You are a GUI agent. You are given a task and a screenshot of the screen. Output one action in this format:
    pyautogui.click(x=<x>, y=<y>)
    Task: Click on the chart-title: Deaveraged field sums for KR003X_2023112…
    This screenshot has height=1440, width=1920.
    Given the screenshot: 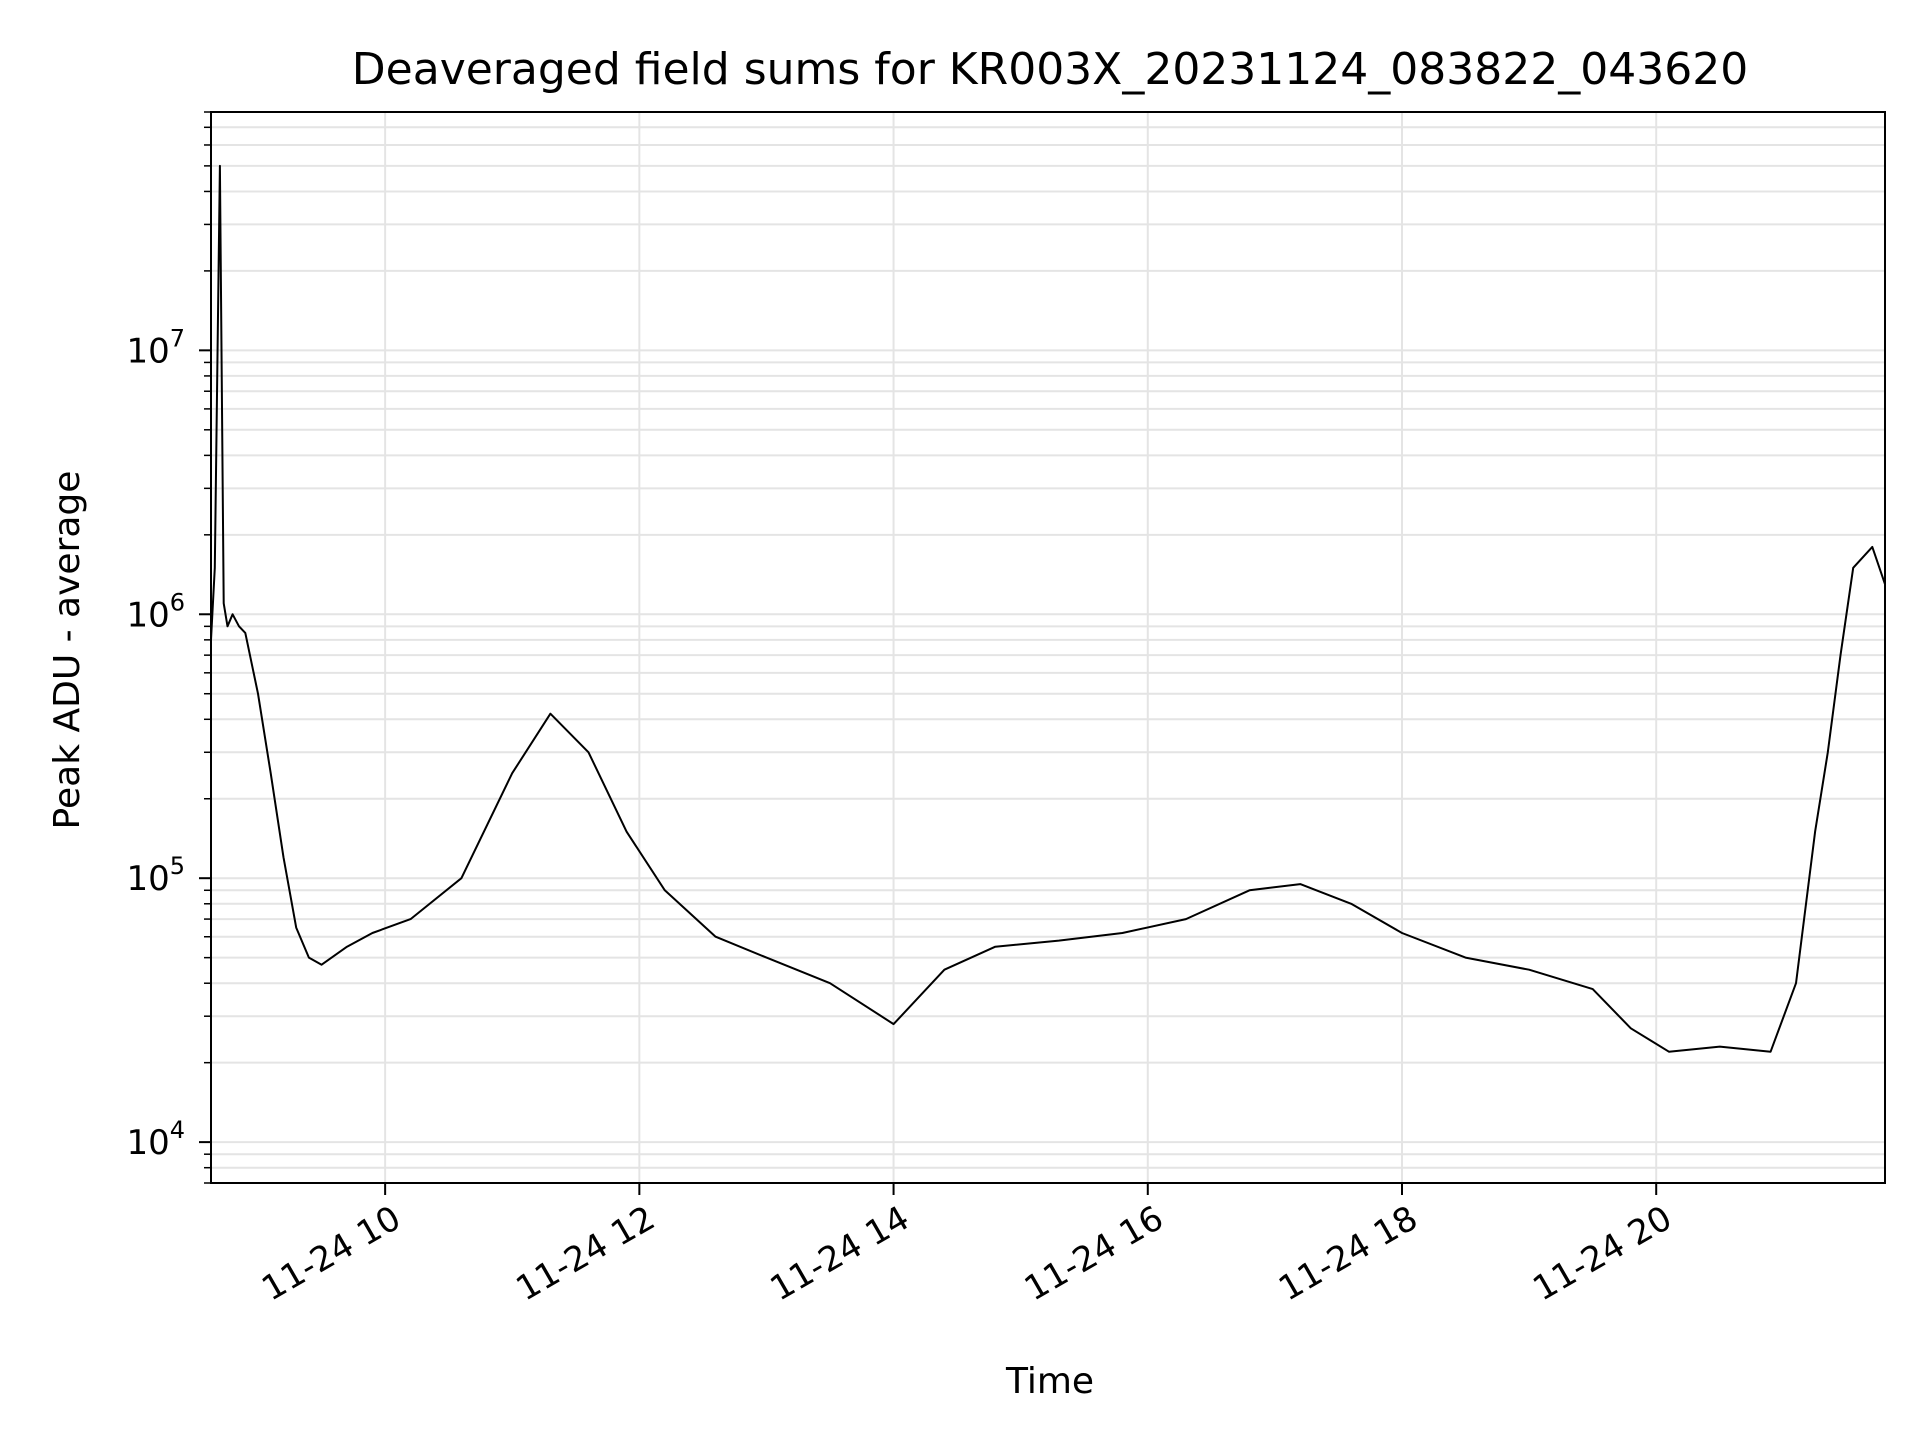 What is the action you would take?
    pyautogui.click(x=1050, y=69)
    